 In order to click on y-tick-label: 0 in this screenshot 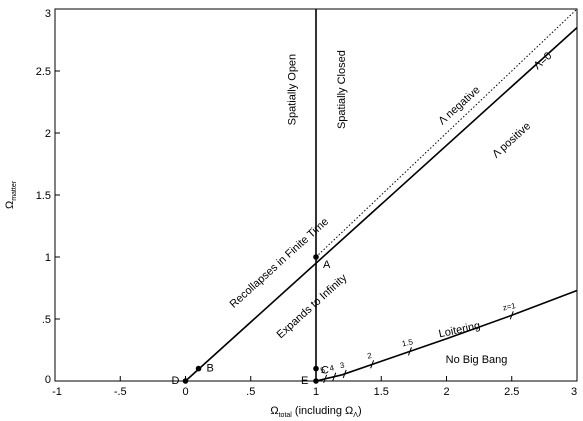, I will do `click(48, 380)`.